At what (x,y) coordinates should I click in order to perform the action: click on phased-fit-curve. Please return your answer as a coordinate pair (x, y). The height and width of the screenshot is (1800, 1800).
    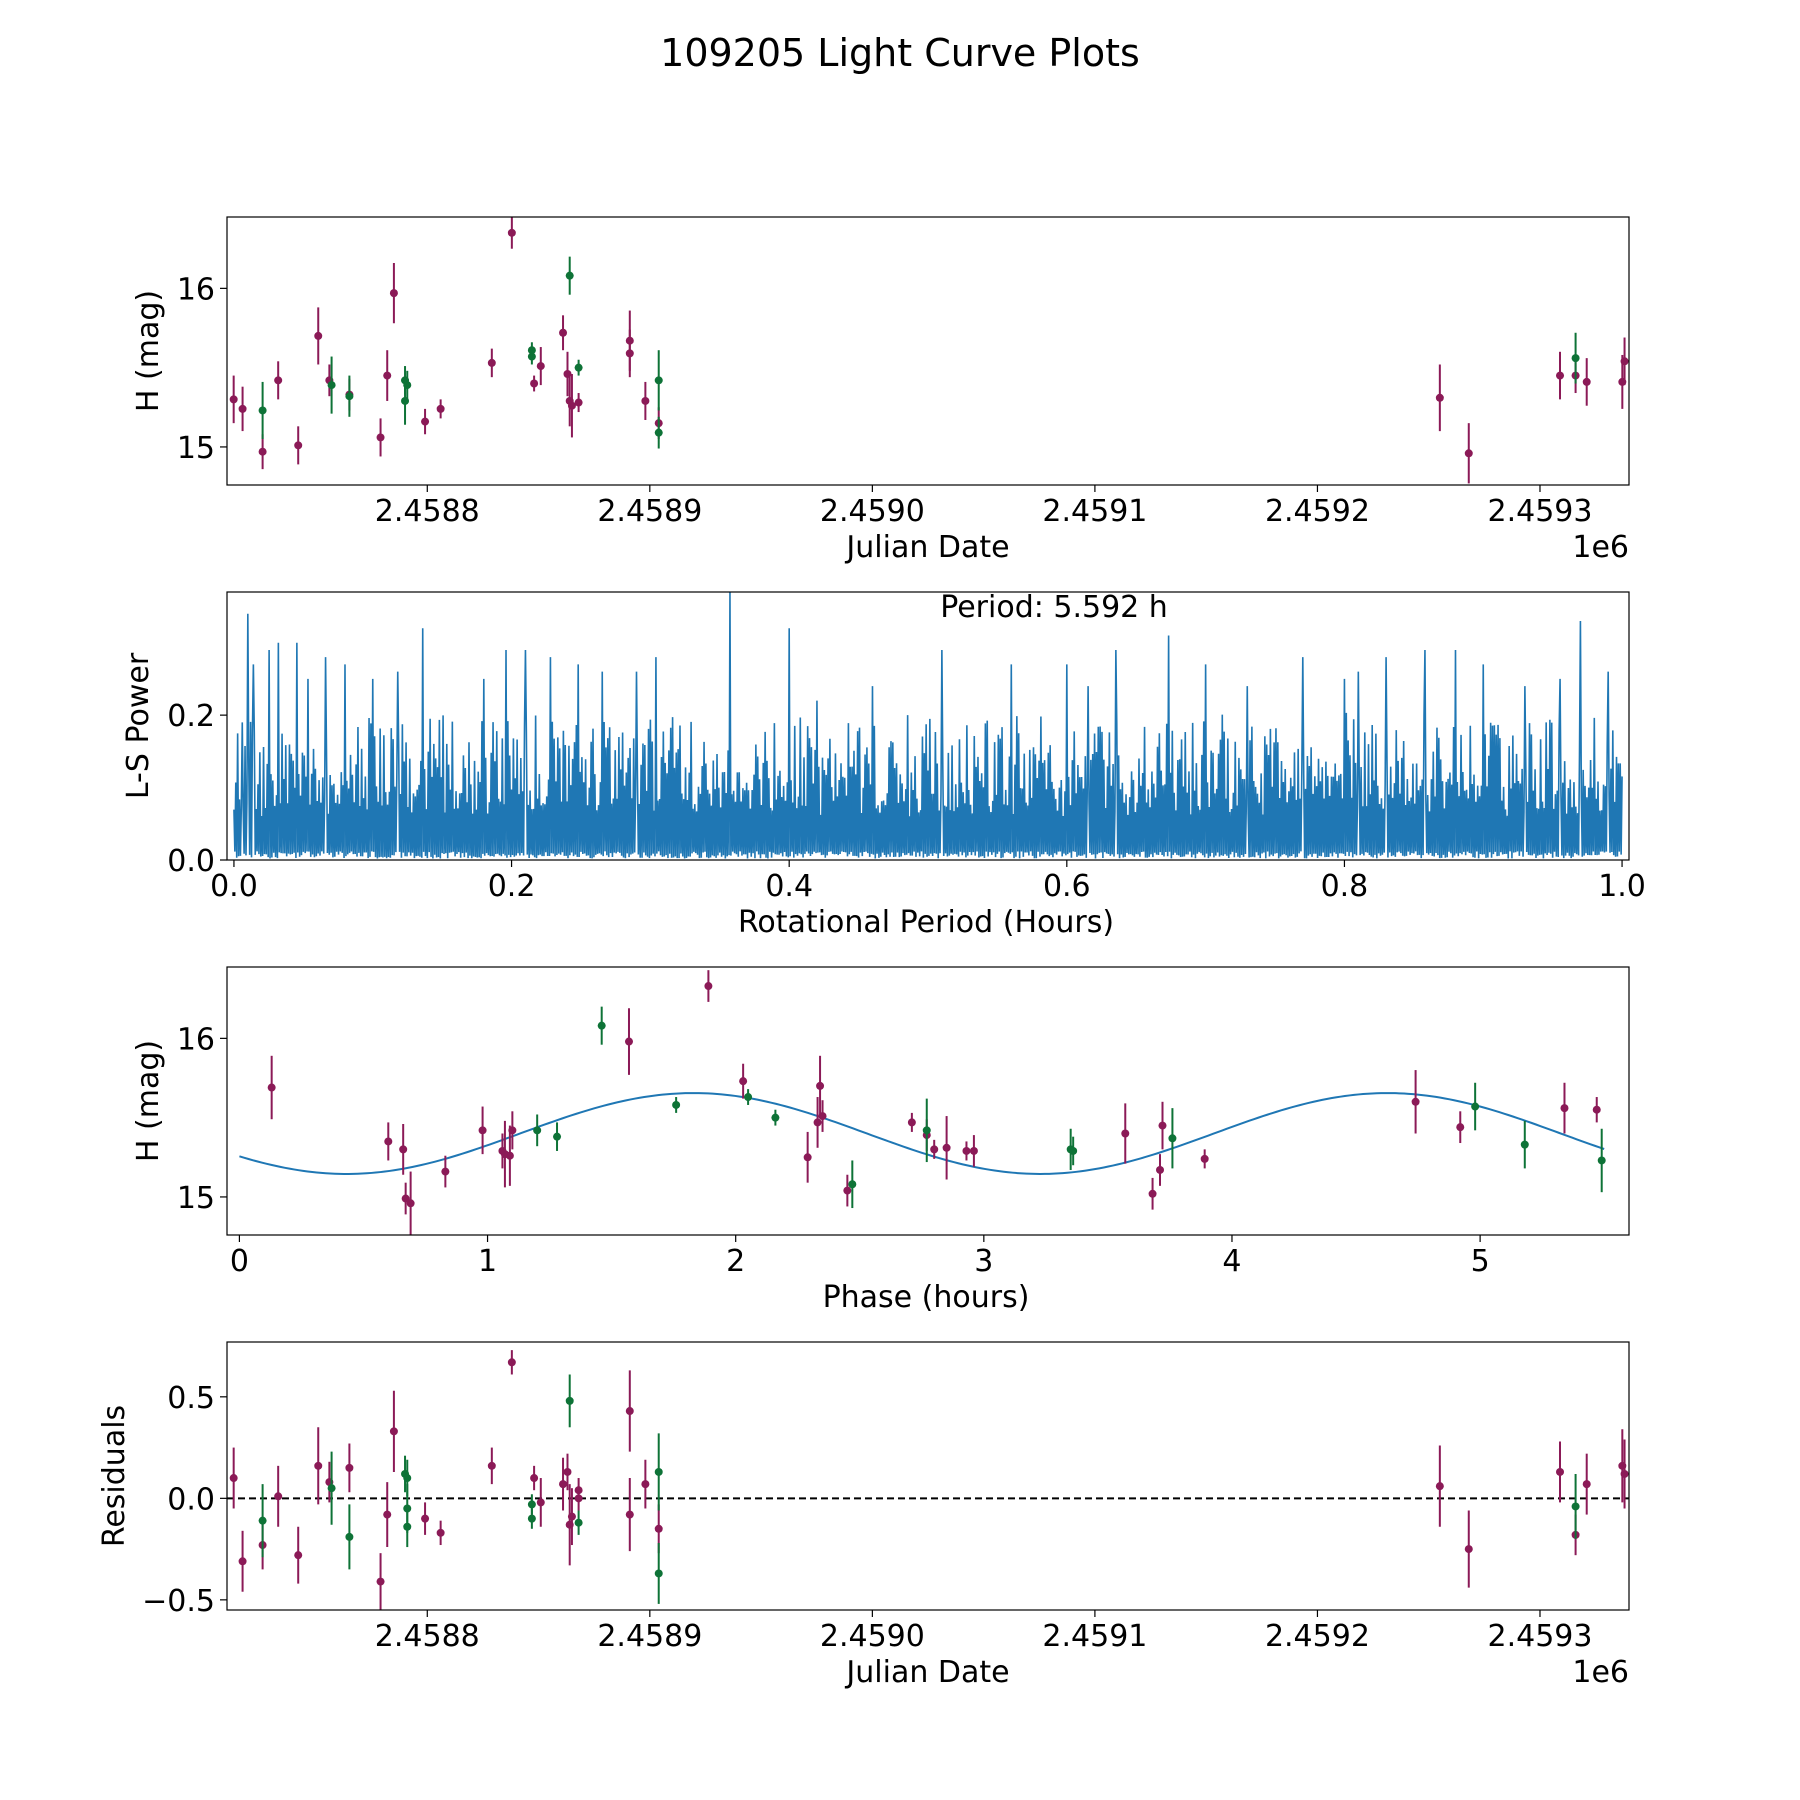
    Looking at the image, I should click on (922, 1133).